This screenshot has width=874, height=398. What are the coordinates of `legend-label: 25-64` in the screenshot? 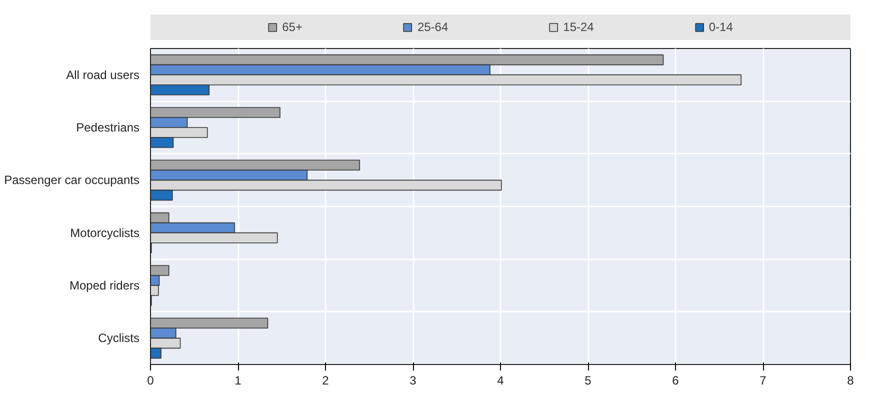 It's located at (432, 27).